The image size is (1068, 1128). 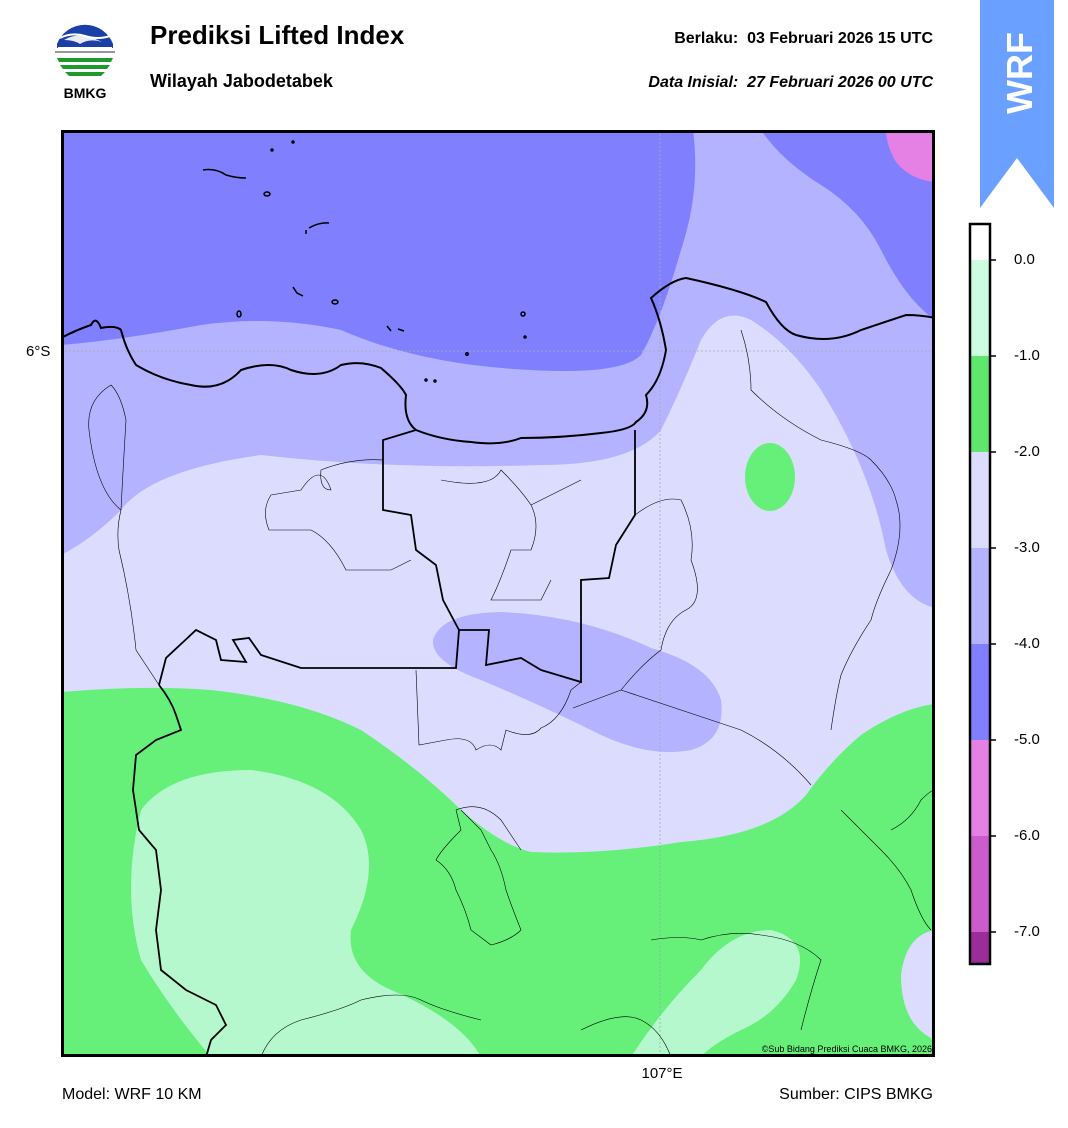 What do you see at coordinates (180, 870) in the screenshot?
I see `west-border` at bounding box center [180, 870].